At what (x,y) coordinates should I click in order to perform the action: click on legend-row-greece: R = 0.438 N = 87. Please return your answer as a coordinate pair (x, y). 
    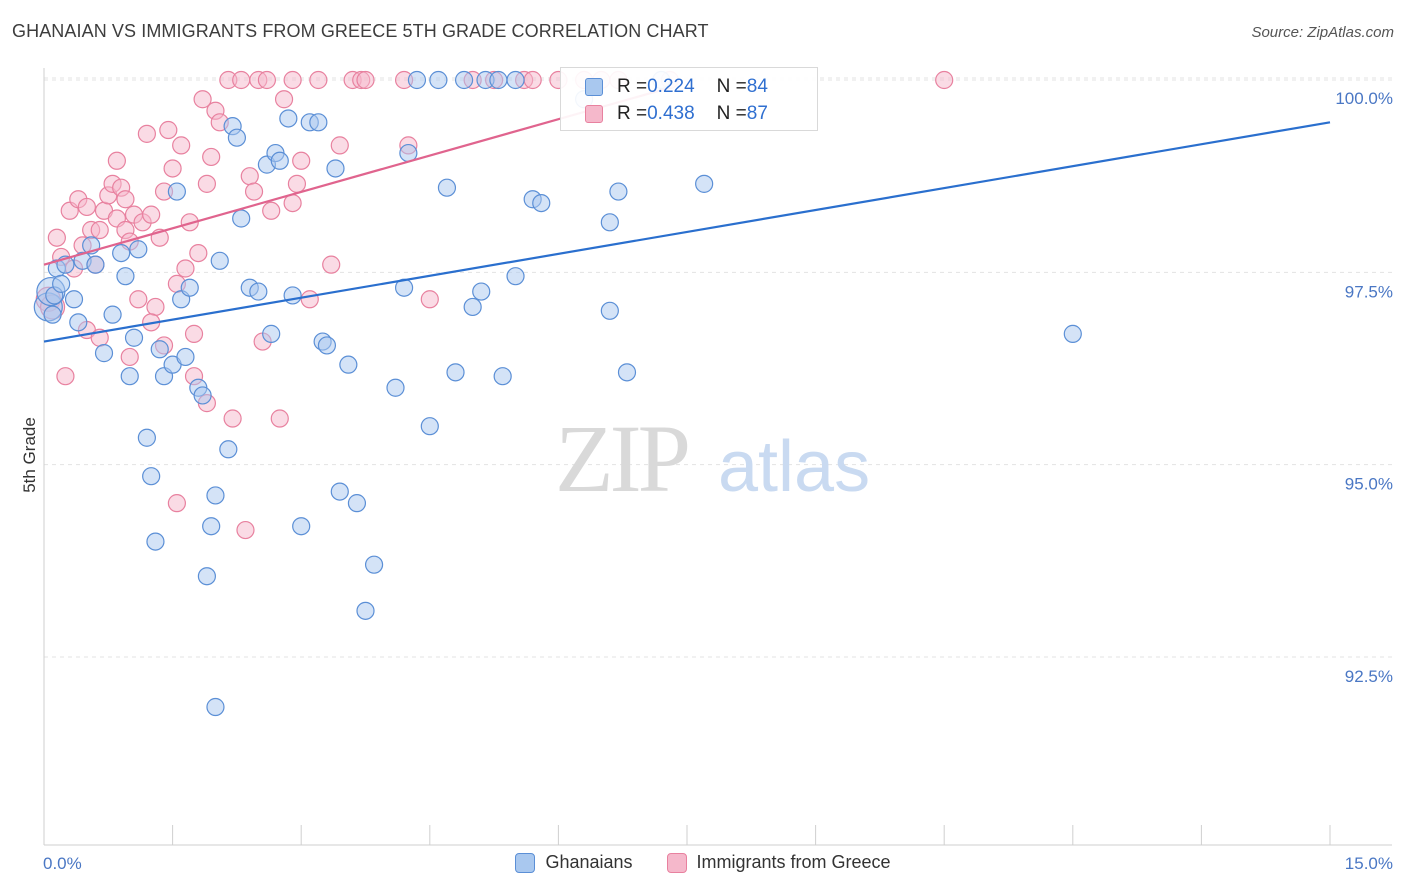
    Looking at the image, I should click on (676, 114).